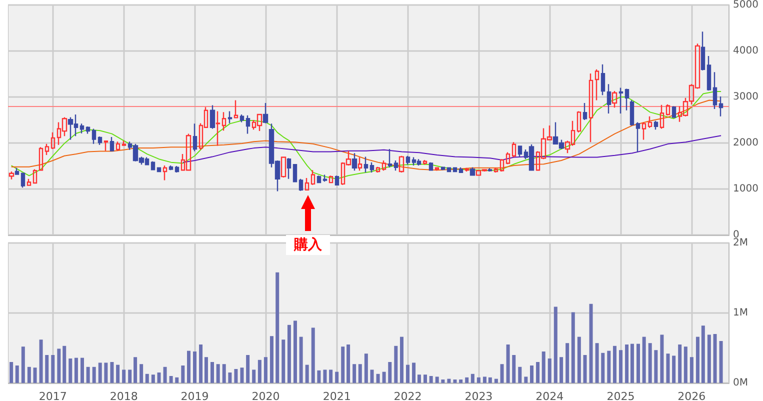 This screenshot has height=401, width=763. I want to click on y-tick-label: 1000, so click(745, 189).